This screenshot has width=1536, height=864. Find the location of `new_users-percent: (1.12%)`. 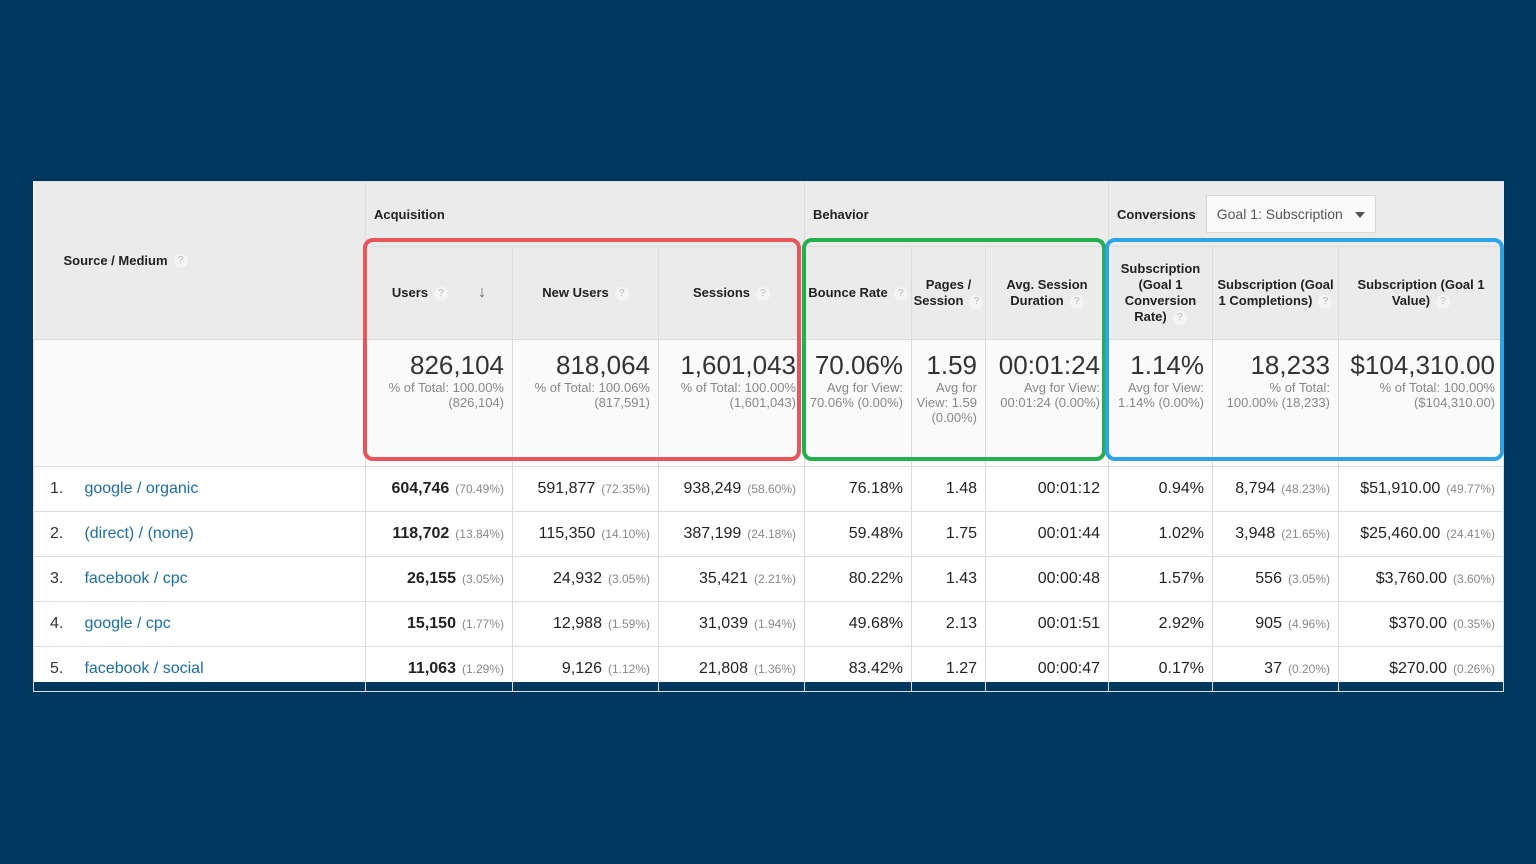

new_users-percent: (1.12%) is located at coordinates (628, 669).